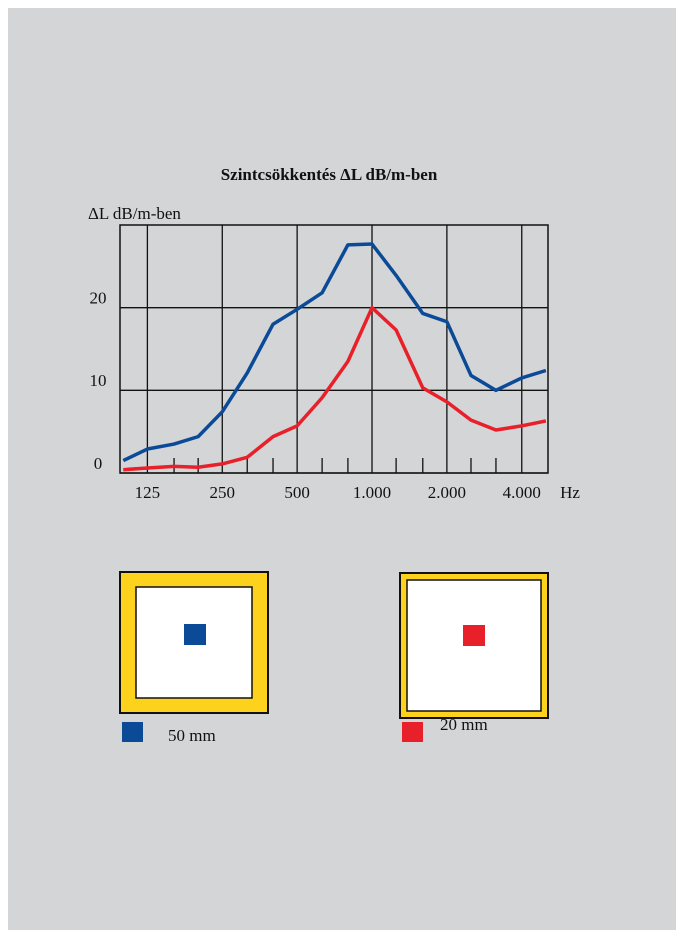 The image size is (684, 939). Describe the element at coordinates (447, 492) in the screenshot. I see `x-tick-label: 2.000` at that location.